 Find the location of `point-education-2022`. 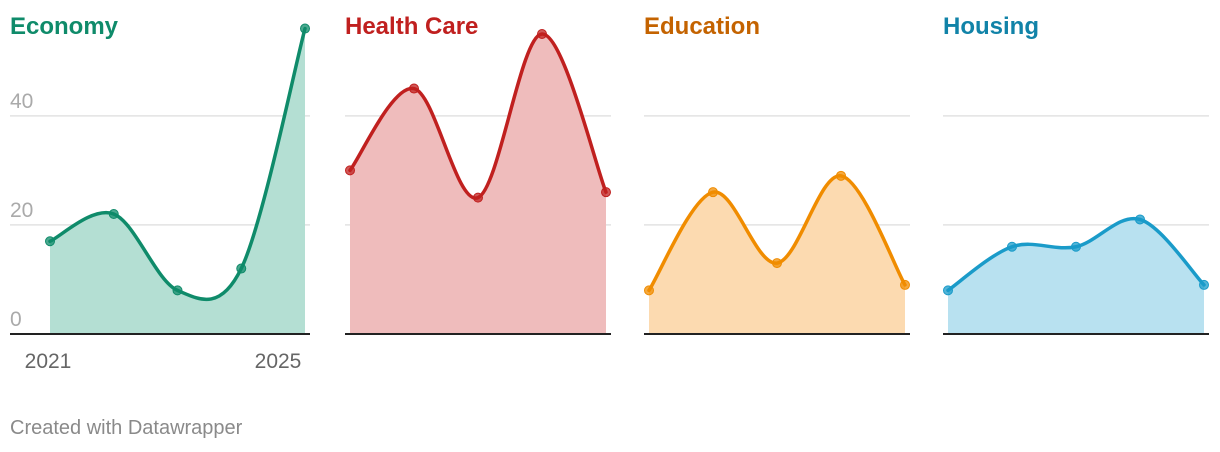

point-education-2022 is located at coordinates (713, 192).